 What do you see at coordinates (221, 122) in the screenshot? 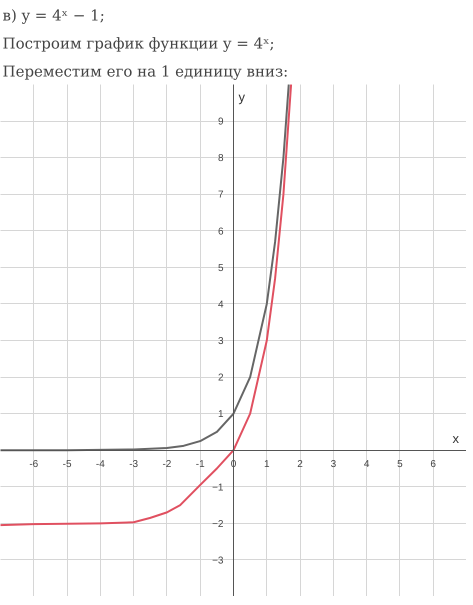
I see `y-tick-label: 9` at bounding box center [221, 122].